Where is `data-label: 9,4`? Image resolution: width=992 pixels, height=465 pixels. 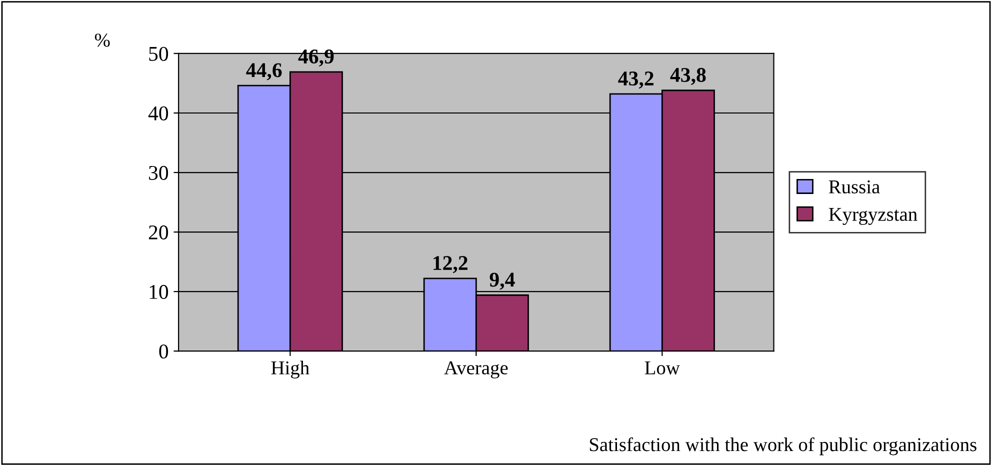 data-label: 9,4 is located at coordinates (502, 281).